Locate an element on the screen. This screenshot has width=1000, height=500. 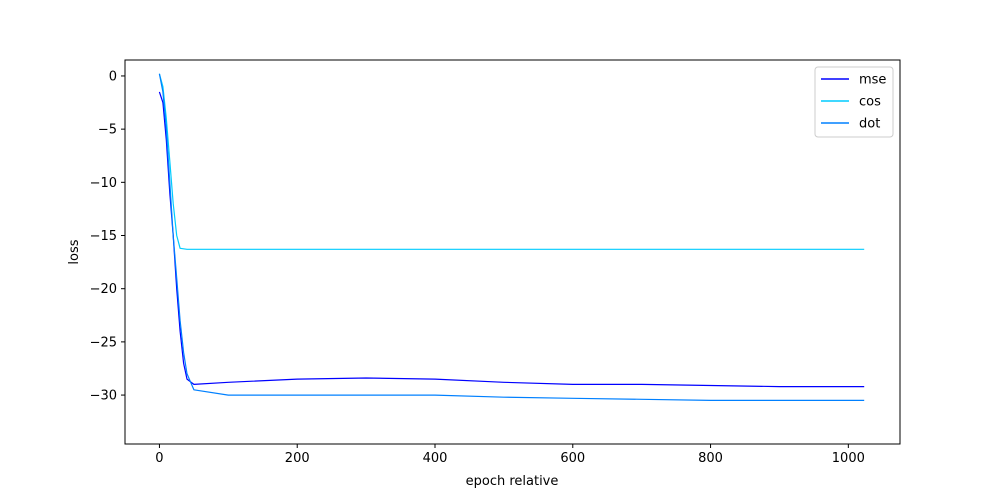
x-axis-label: epoch relative is located at coordinates (512, 481).